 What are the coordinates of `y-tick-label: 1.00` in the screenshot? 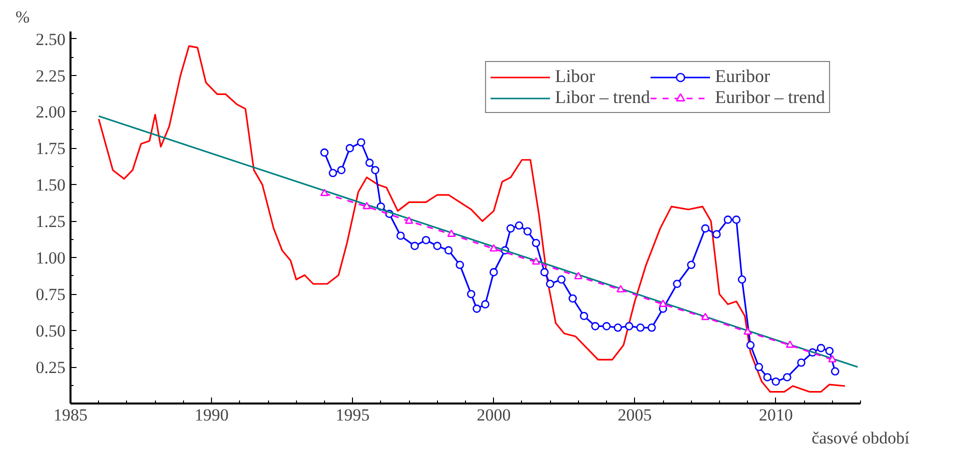 It's located at (51, 258).